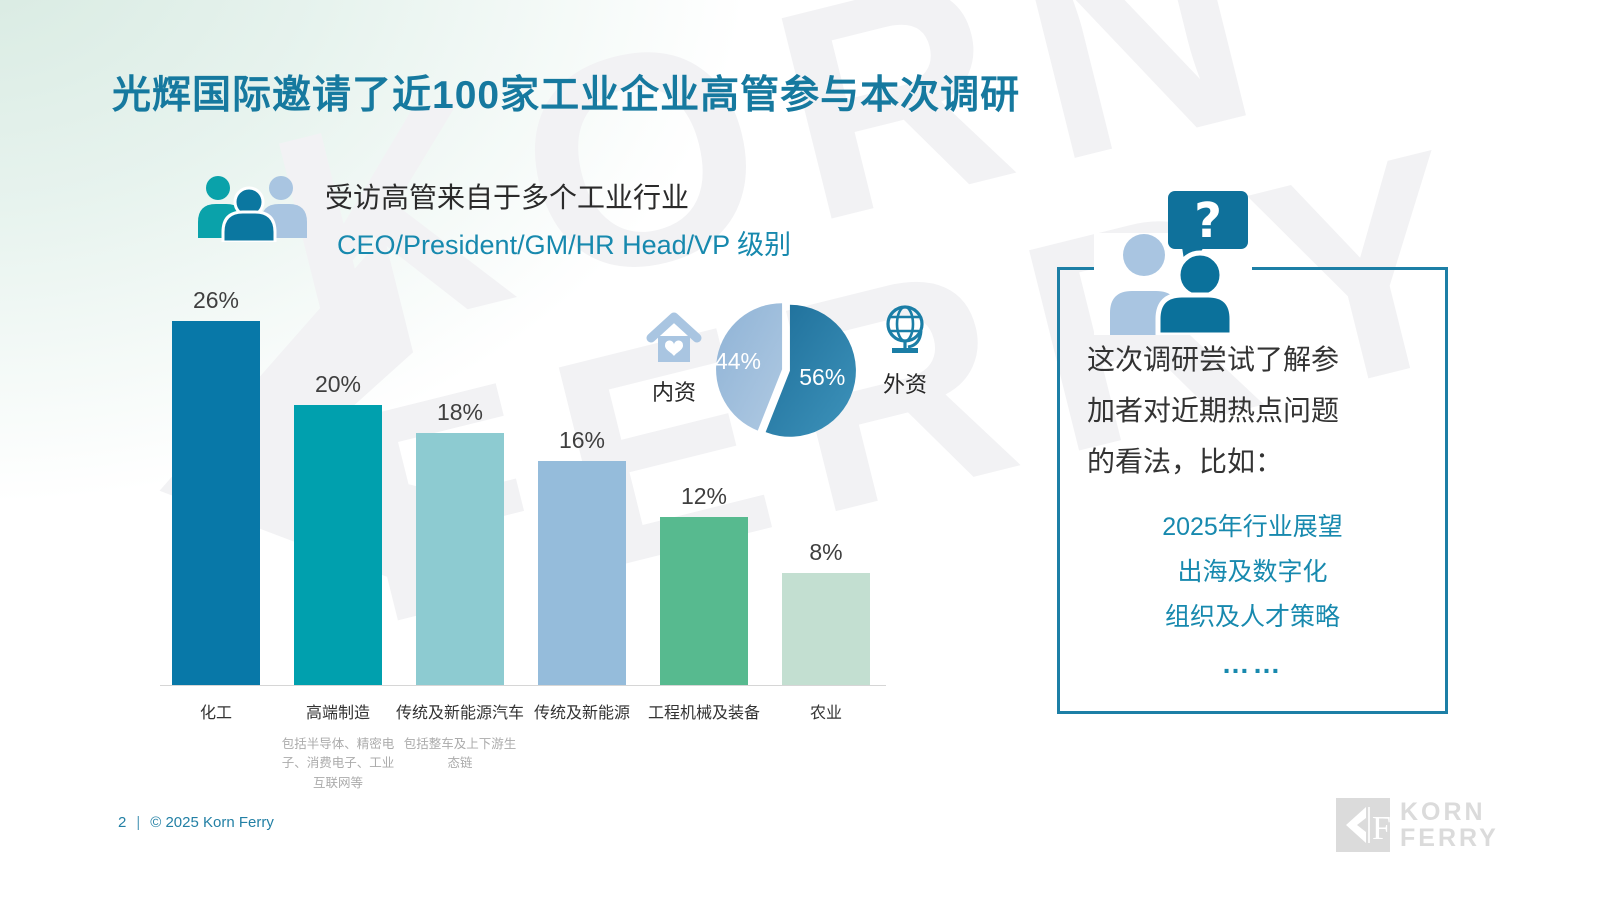  I want to click on legend-foreign: 外资, so click(905, 349).